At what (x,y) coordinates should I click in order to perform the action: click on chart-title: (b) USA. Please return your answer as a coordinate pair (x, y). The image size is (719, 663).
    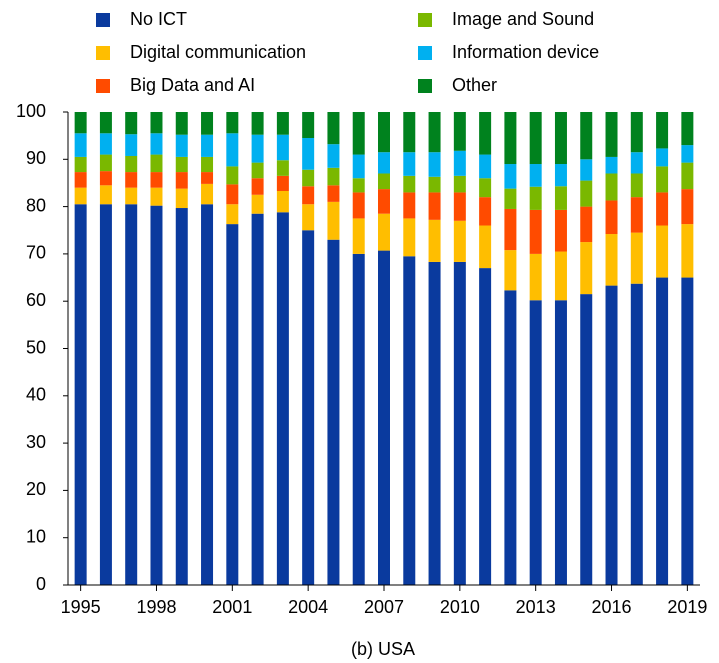
    Looking at the image, I should click on (383, 649).